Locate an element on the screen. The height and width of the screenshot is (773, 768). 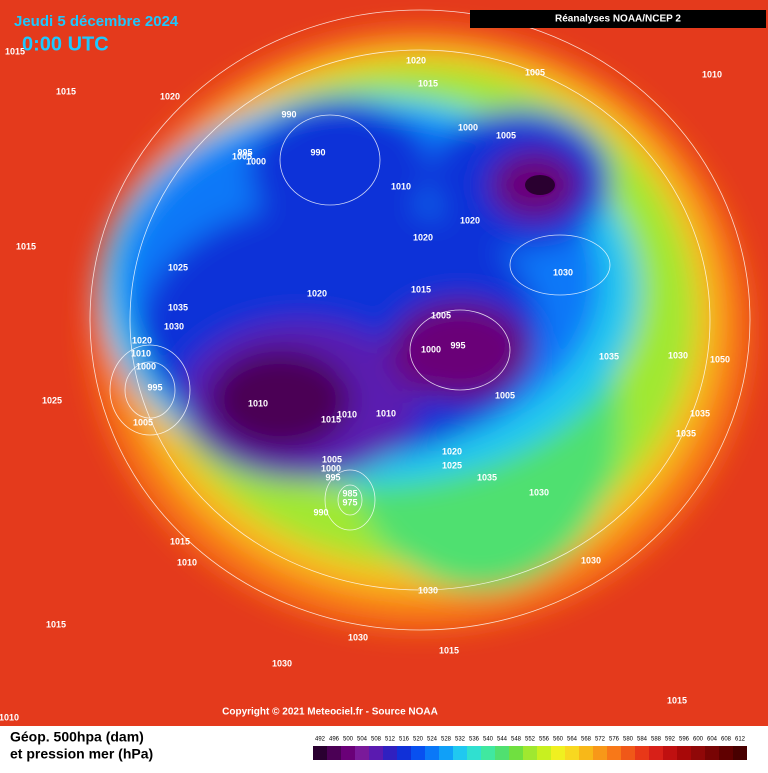
legend-level: 584 is located at coordinates (642, 740).